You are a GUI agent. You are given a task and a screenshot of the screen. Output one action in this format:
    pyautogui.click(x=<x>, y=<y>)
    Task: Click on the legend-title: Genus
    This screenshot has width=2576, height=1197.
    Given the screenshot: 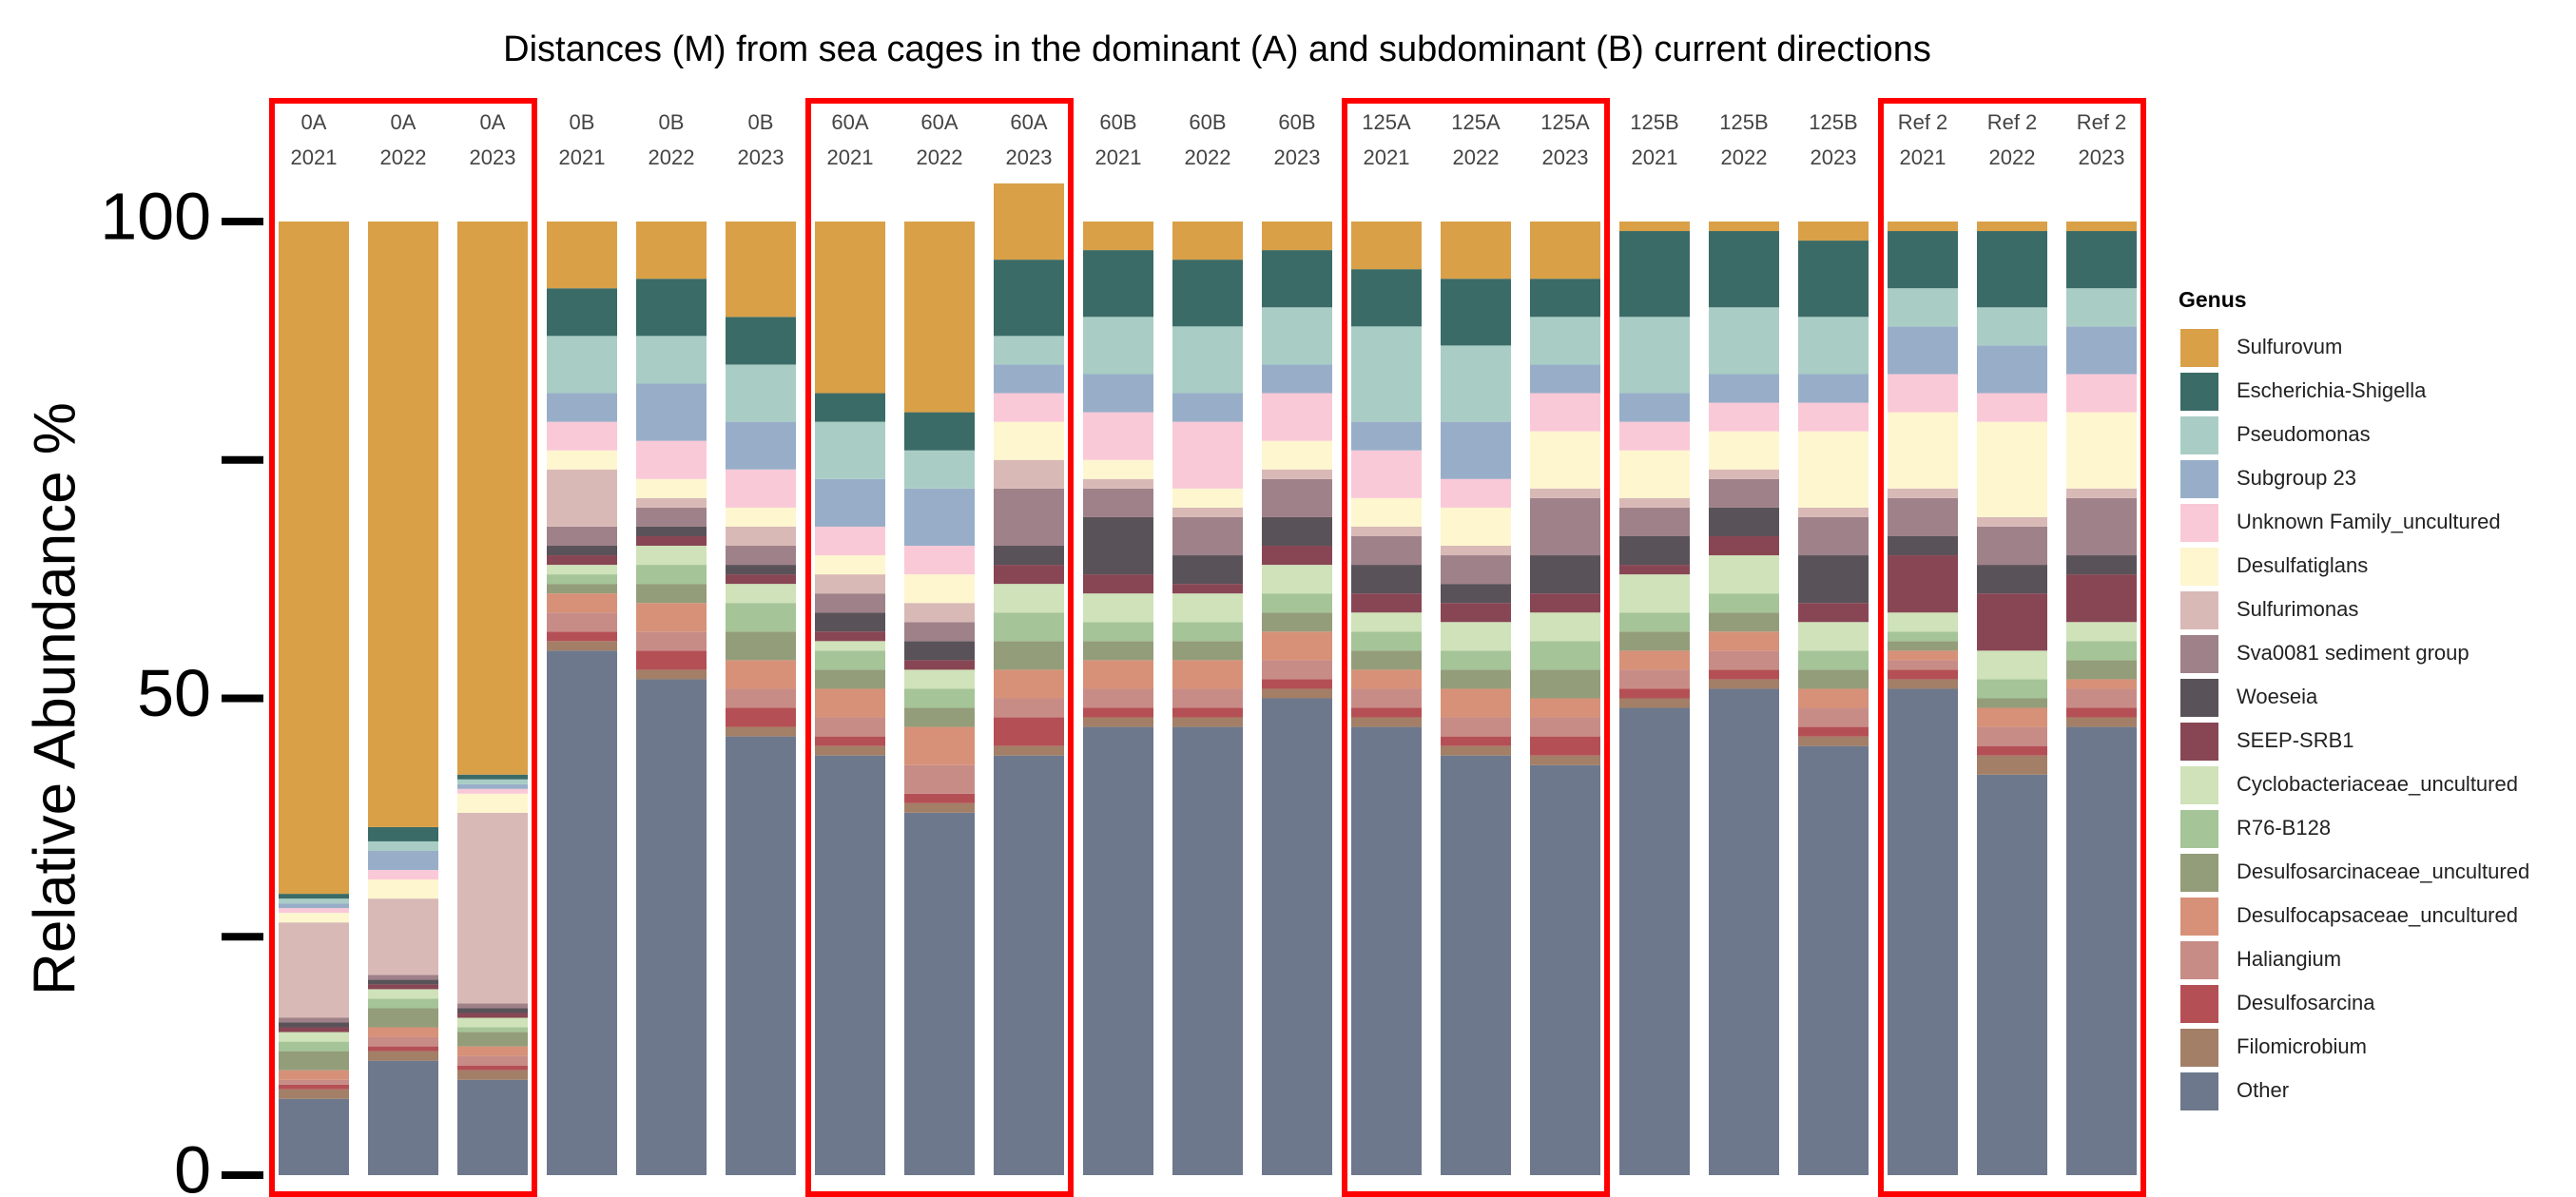 What is the action you would take?
    pyautogui.click(x=2213, y=300)
    